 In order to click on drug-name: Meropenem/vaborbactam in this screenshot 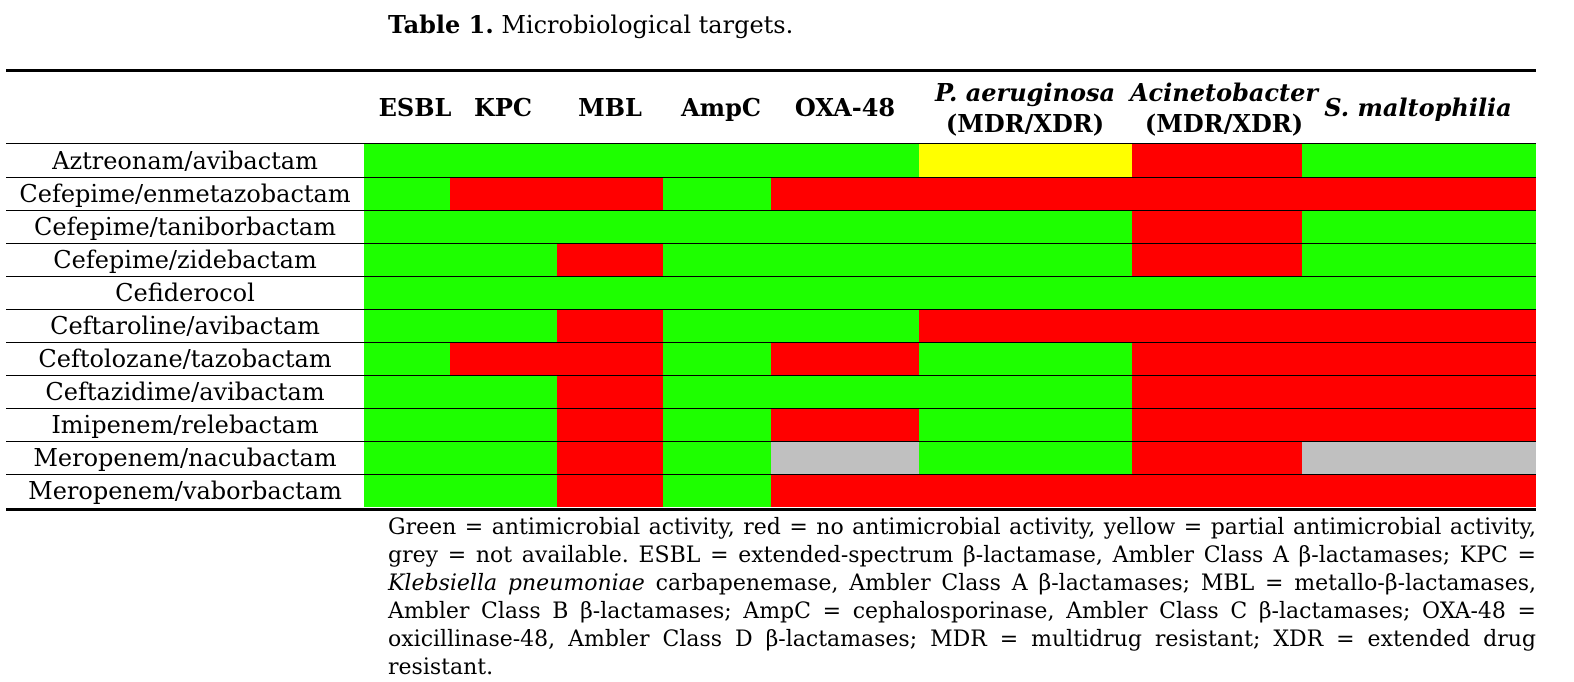, I will do `click(185, 490)`.